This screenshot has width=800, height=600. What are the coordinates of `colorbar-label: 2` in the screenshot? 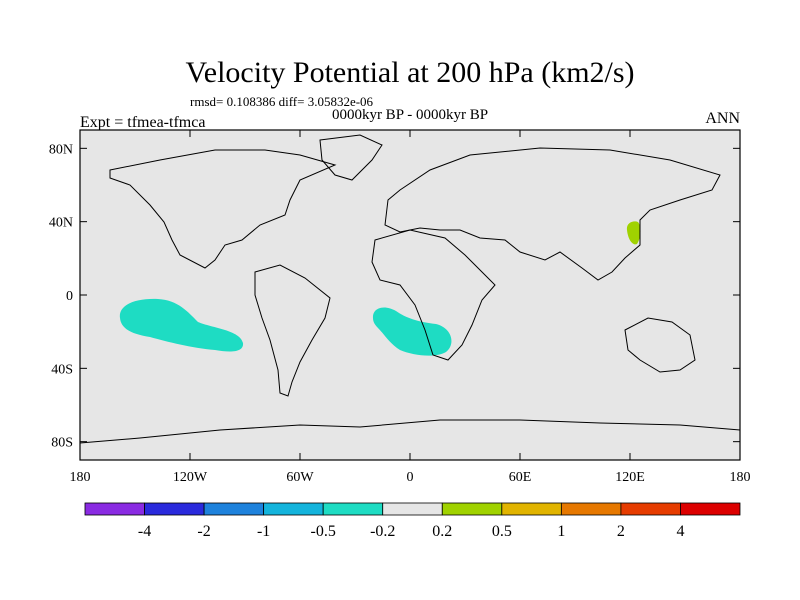 It's located at (621, 531).